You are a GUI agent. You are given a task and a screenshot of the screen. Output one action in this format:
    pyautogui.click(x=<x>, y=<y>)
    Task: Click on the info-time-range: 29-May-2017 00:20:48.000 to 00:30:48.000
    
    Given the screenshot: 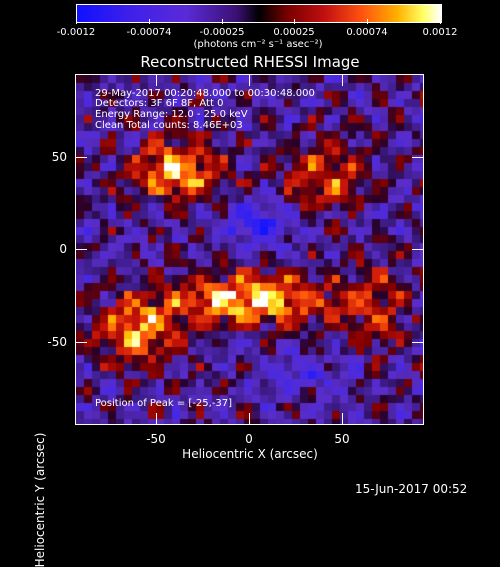 What is the action you would take?
    pyautogui.click(x=205, y=93)
    